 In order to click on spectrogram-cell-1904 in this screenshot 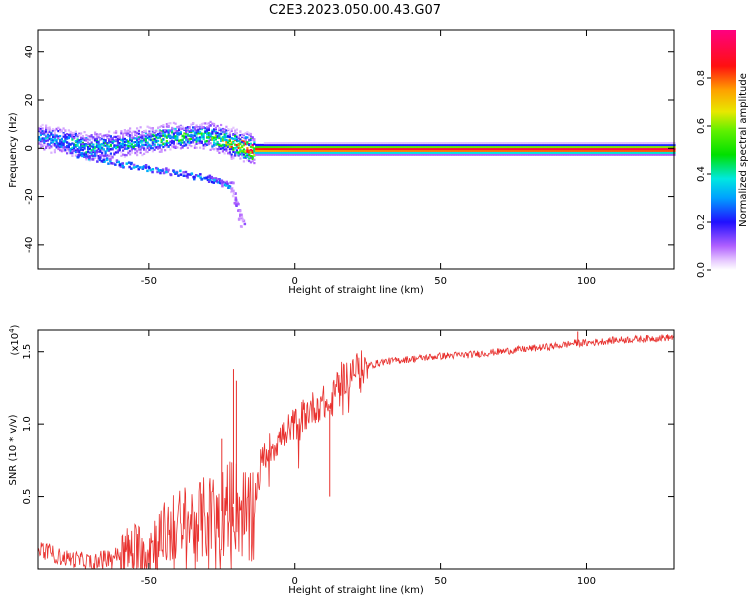, I will do `click(366, 152)`.